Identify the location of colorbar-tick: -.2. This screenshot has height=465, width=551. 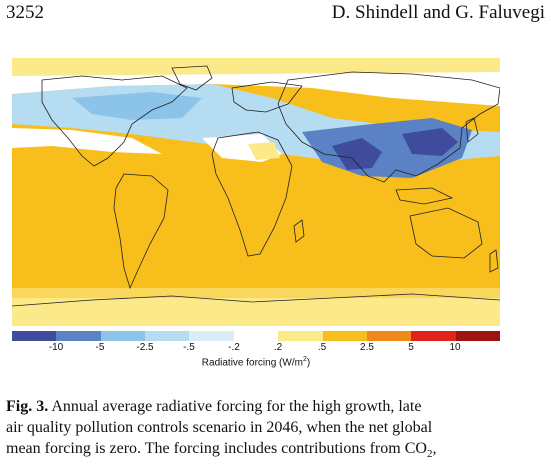
(234, 347).